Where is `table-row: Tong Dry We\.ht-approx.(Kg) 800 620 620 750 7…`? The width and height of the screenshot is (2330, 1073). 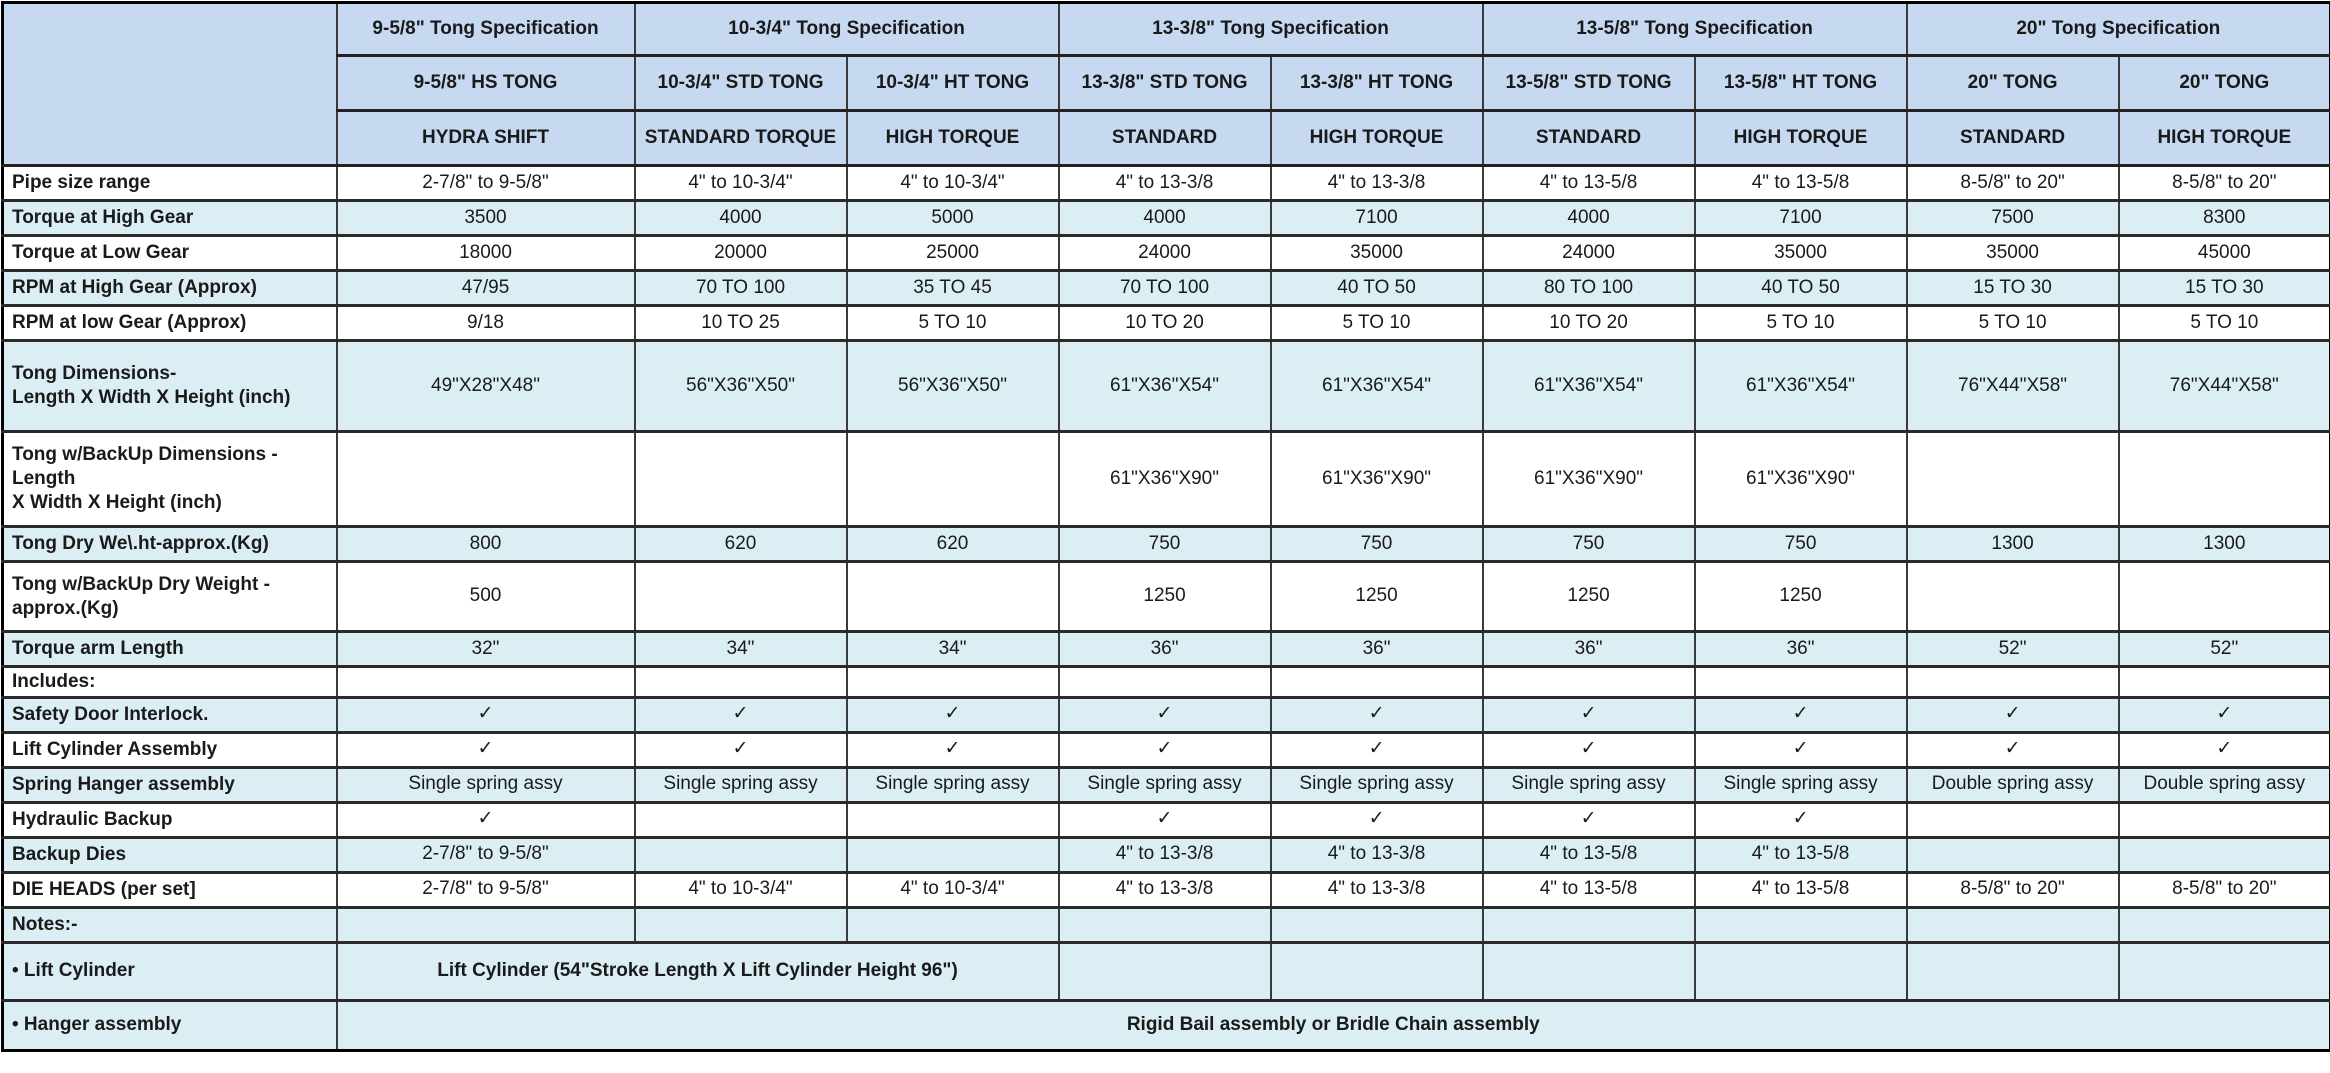
table-row: Tong Dry We\.ht-approx.(Kg) 800 620 620 750 7… is located at coordinates (1165, 544).